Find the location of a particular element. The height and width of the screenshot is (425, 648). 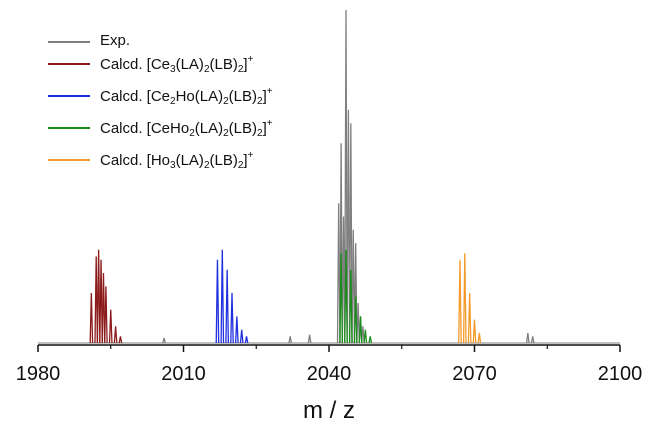

x-tick-label: 2040 is located at coordinates (329, 374).